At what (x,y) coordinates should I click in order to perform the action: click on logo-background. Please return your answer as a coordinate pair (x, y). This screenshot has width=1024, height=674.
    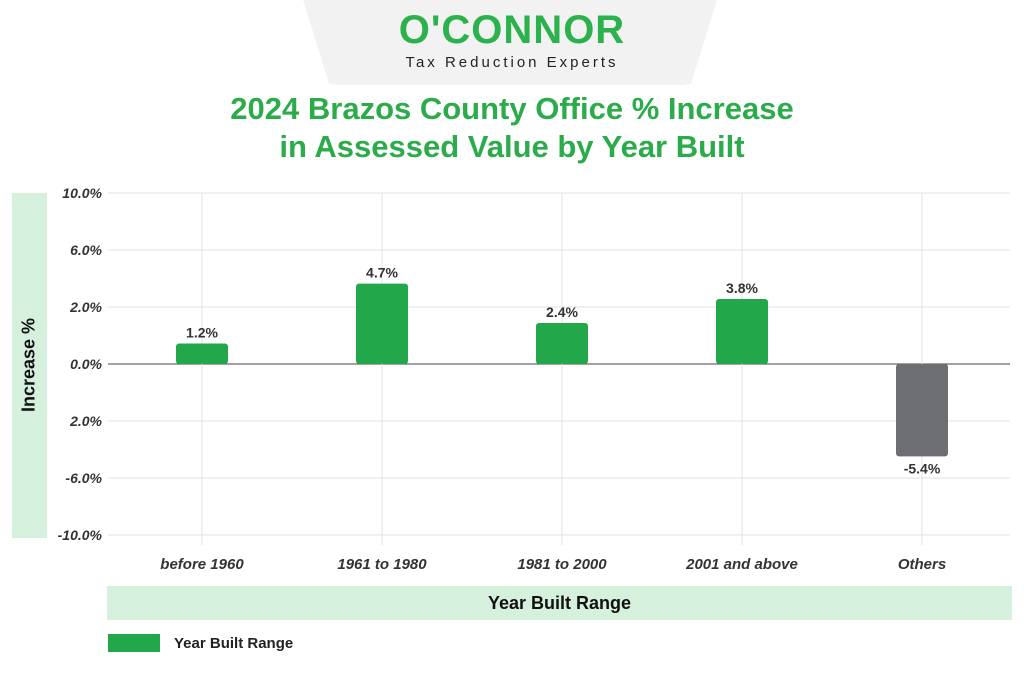
    Looking at the image, I should click on (510, 42).